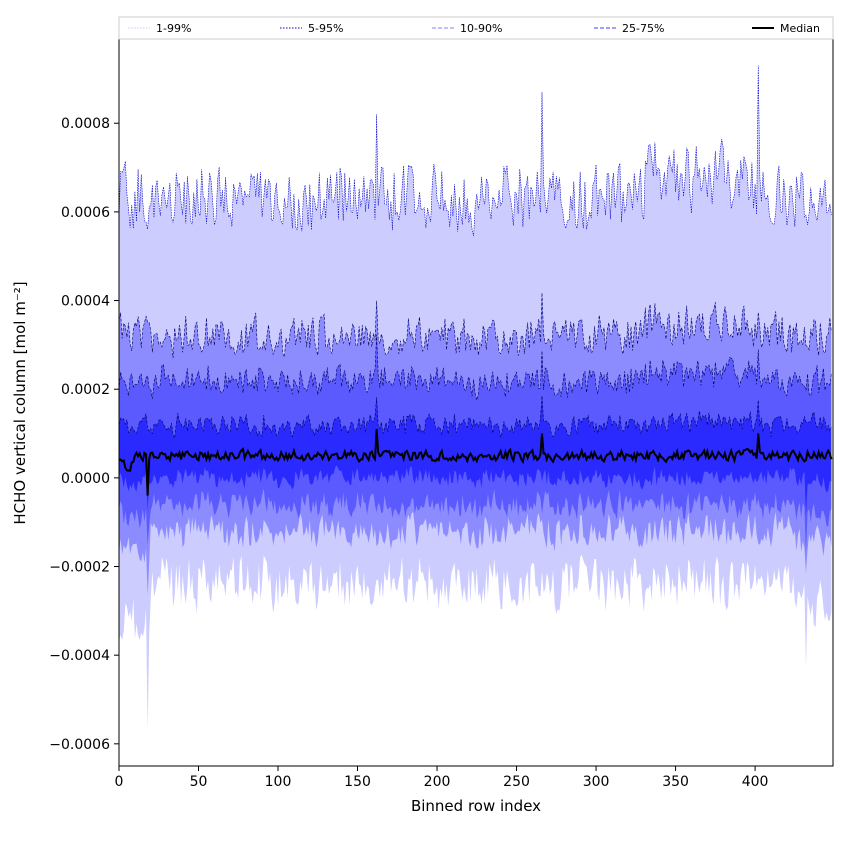  I want to click on legend-label-Median: Median, so click(800, 28).